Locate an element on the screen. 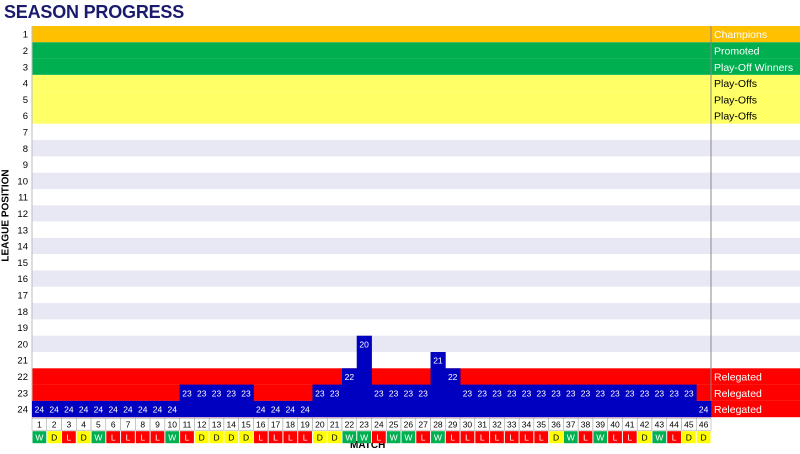 Image resolution: width=800 pixels, height=454 pixels. x-tick-label: 40 is located at coordinates (615, 425).